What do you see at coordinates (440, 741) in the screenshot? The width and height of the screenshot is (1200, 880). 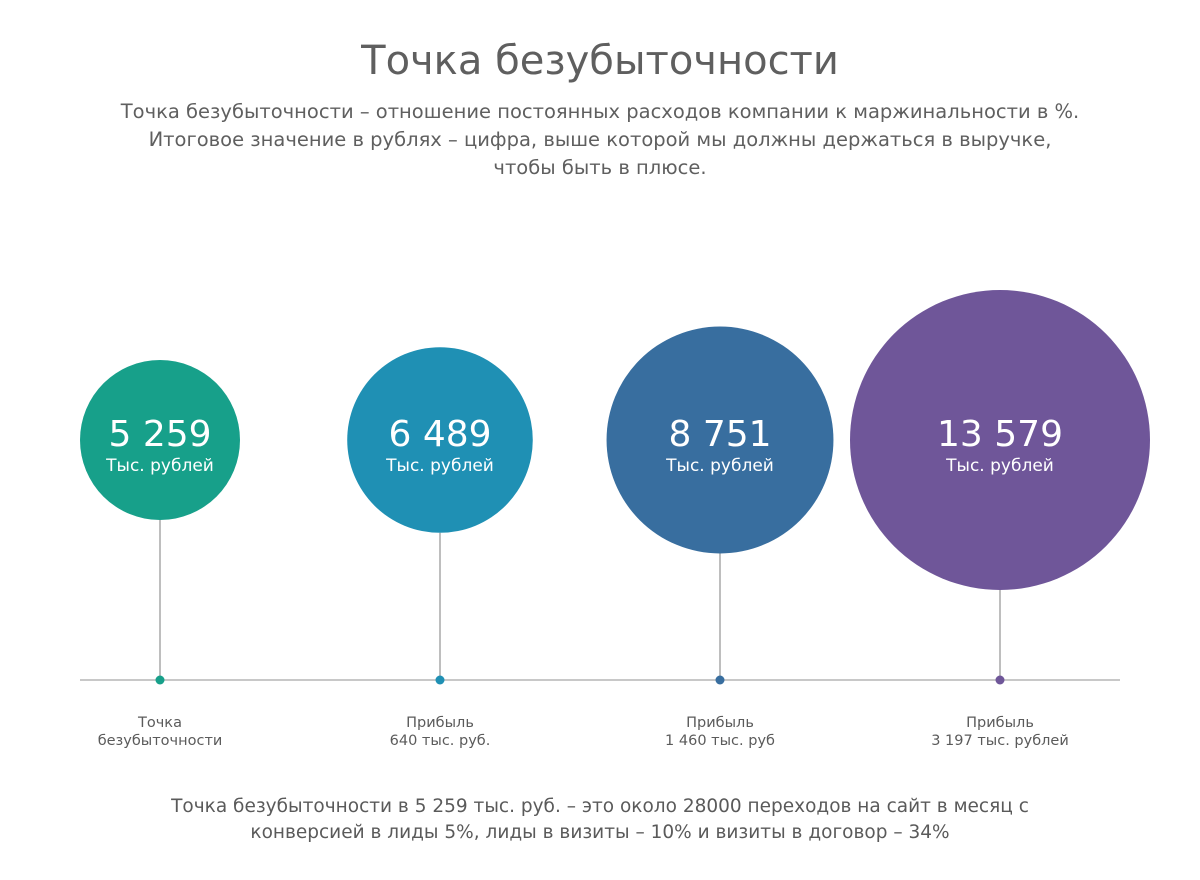 I see `point-caption: 640 тыс. руб.` at bounding box center [440, 741].